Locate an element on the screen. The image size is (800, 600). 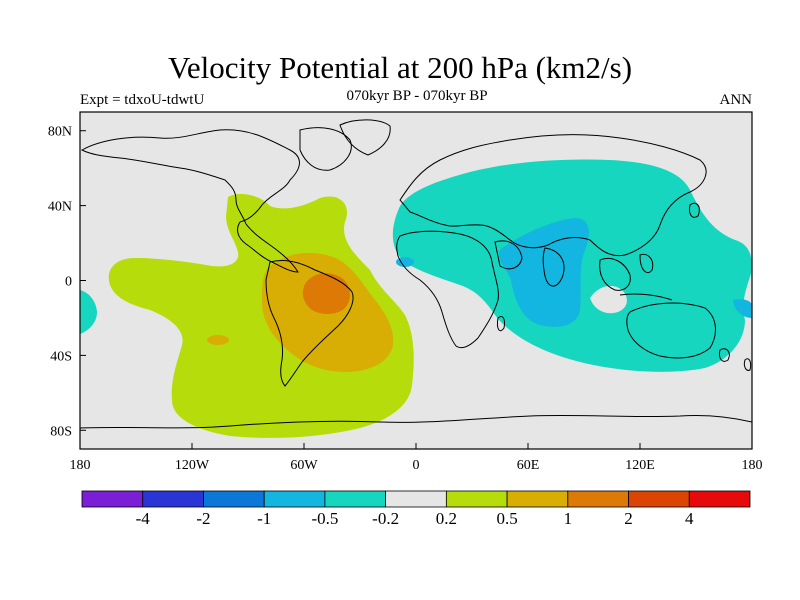
colorbar-label: -0.5 is located at coordinates (324, 518).